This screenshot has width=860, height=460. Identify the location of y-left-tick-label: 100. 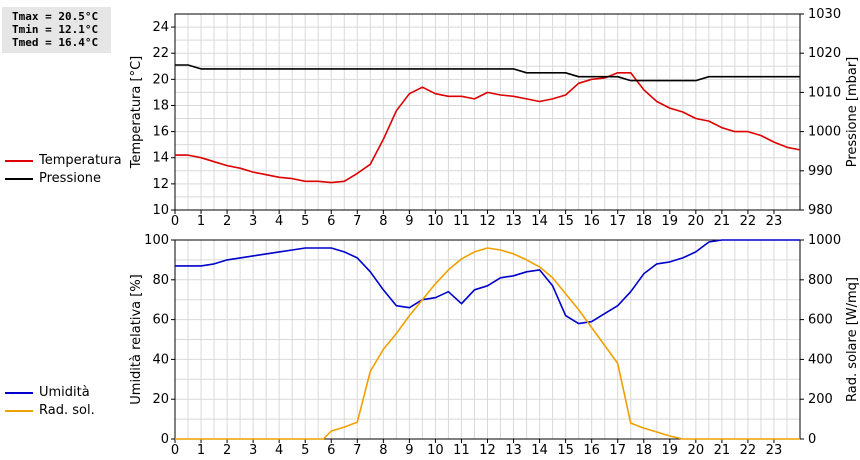
(156, 240).